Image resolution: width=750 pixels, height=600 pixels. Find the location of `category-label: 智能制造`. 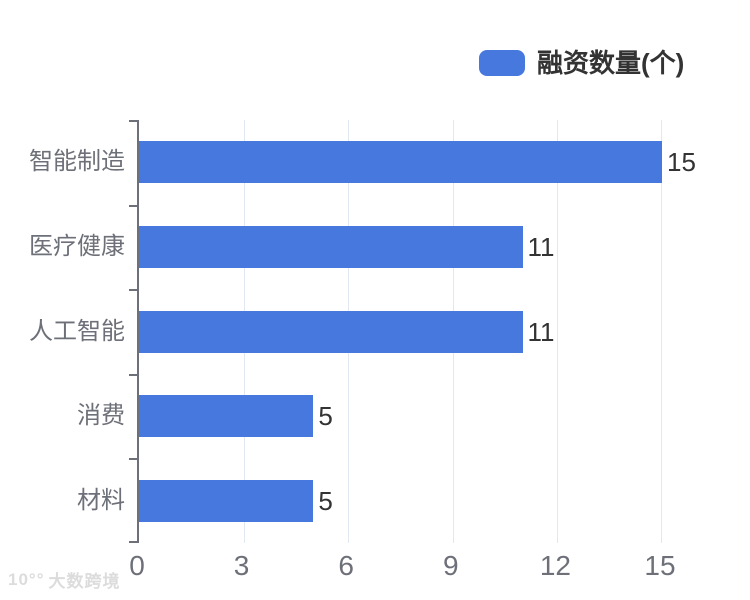

category-label: 智能制造 is located at coordinates (77, 162).